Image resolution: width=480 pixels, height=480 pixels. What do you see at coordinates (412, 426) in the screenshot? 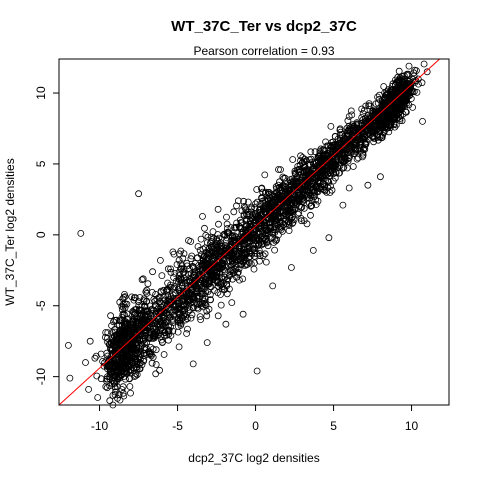
I see `x-tick-label: 10` at bounding box center [412, 426].